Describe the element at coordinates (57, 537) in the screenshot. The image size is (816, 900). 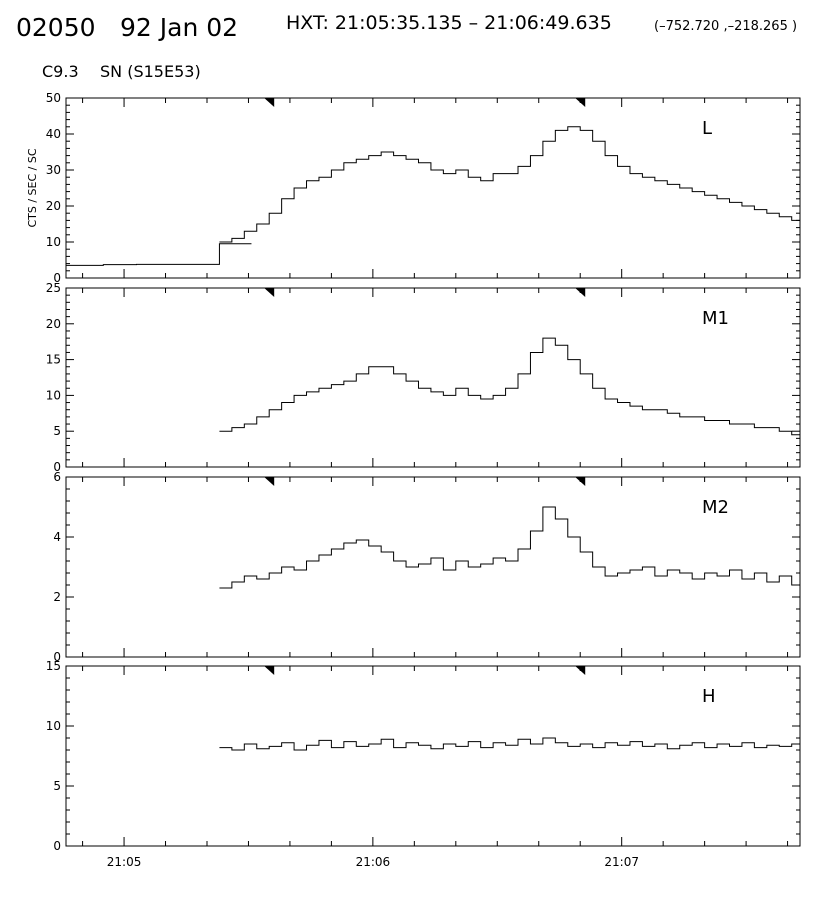
I see `y-tick-label: 4` at that location.